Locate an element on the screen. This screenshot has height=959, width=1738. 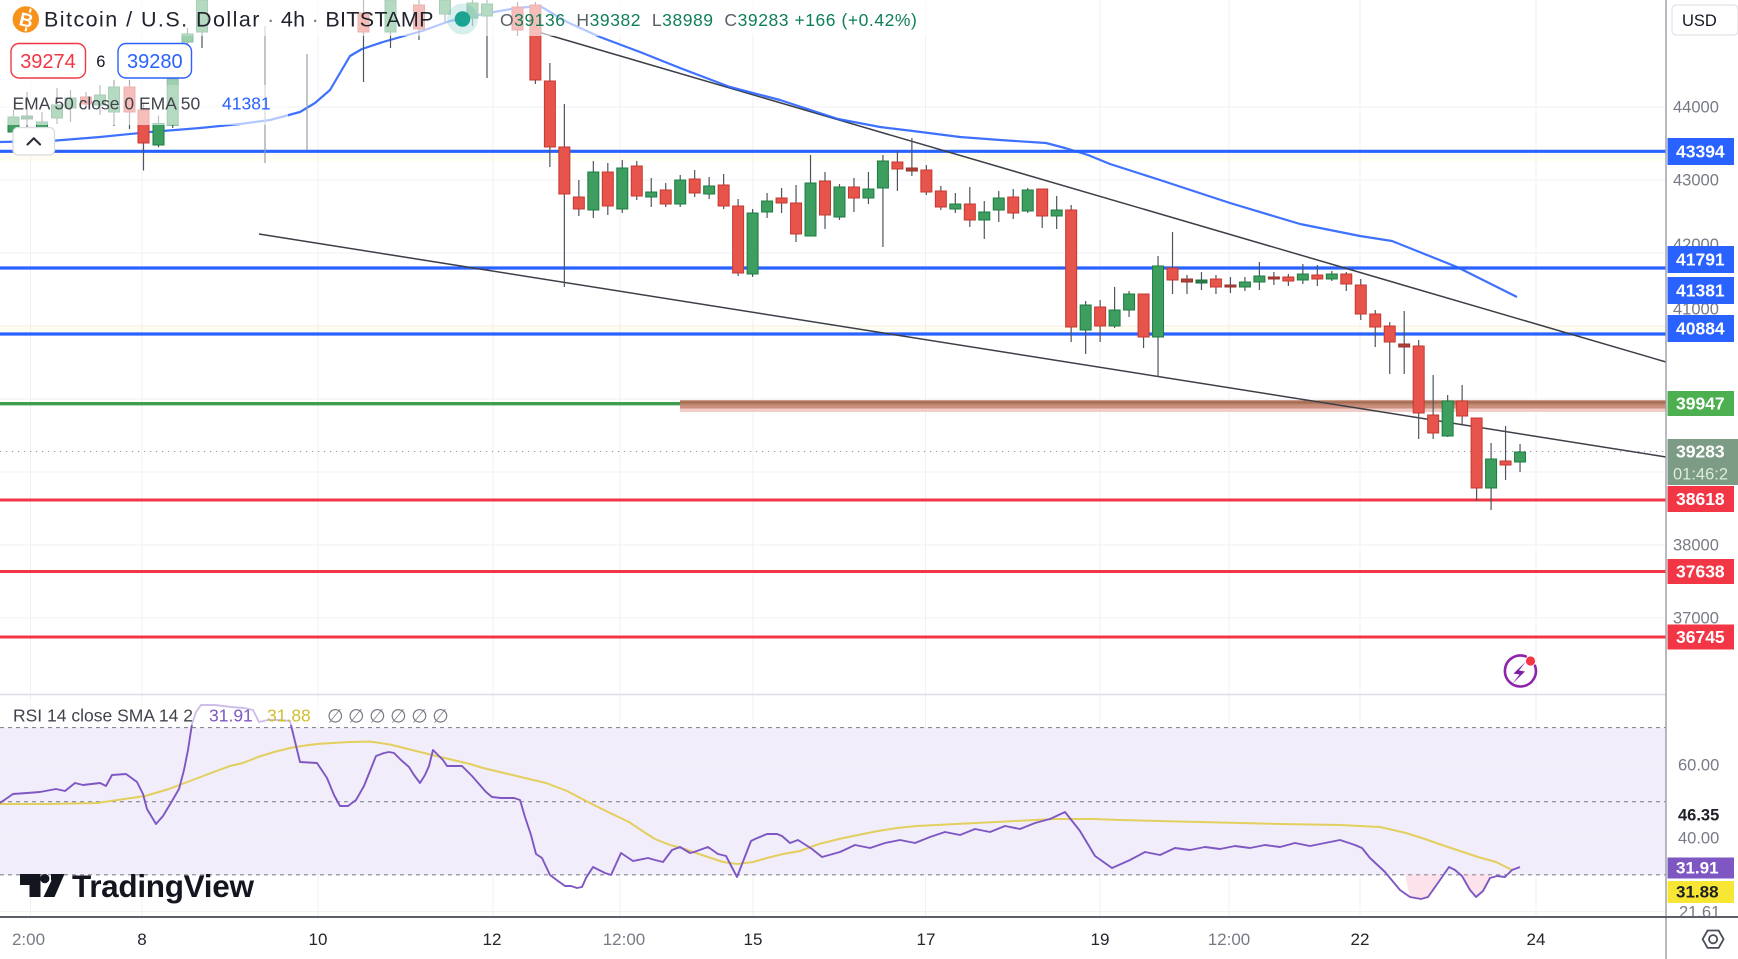
svg-text: 40.00 is located at coordinates (1698, 839).